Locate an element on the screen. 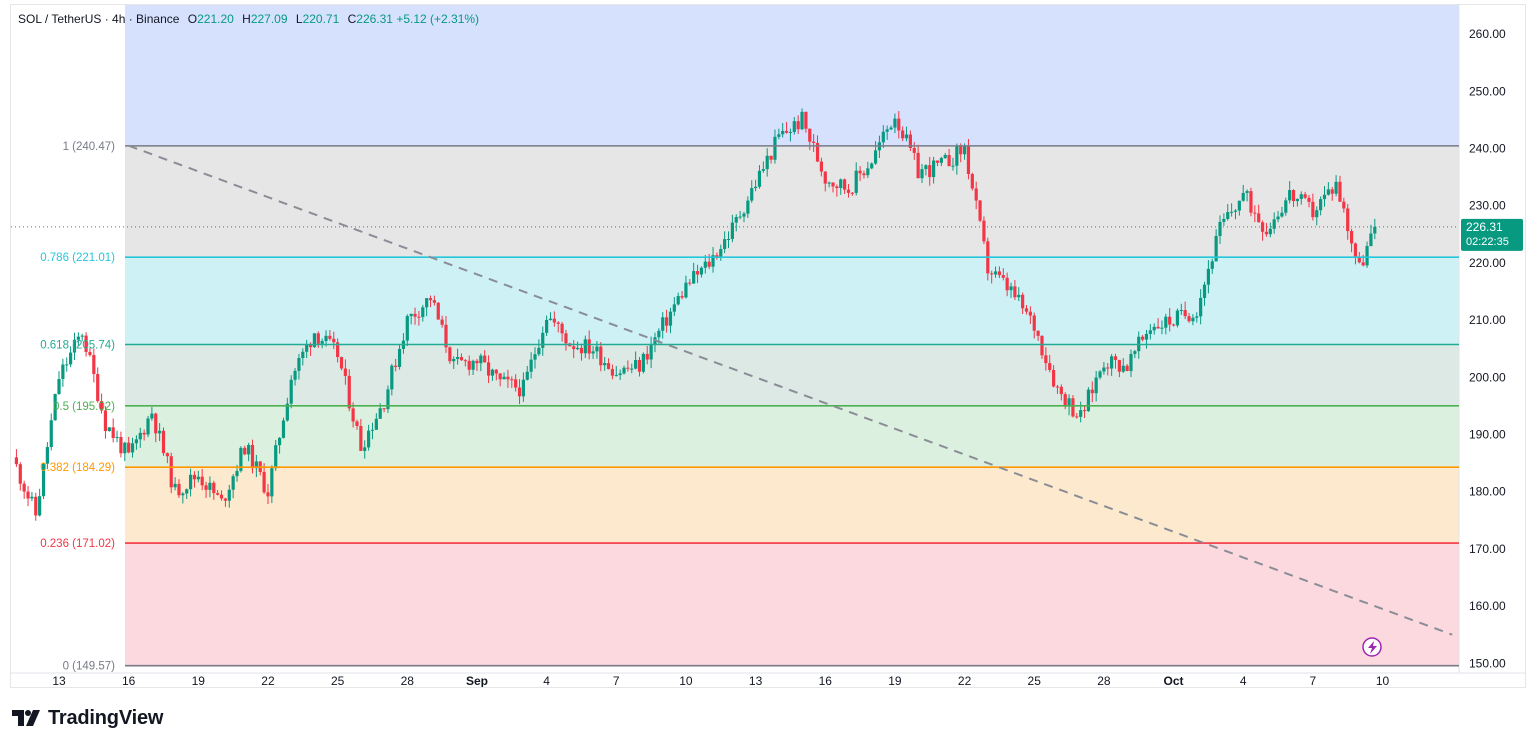  time-axis-tick: Oct is located at coordinates (1174, 681).